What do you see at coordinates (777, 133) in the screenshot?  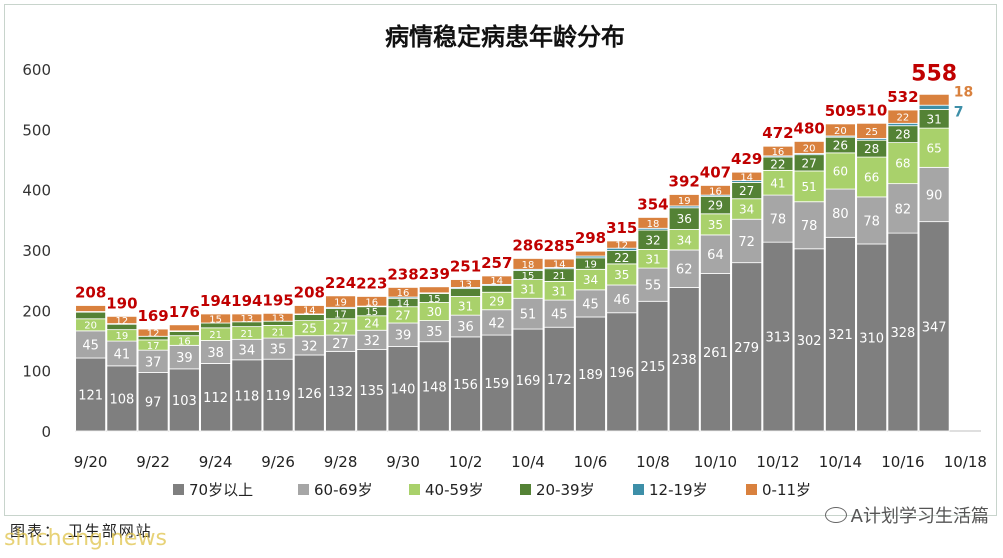 I see `total-value-label: 472` at bounding box center [777, 133].